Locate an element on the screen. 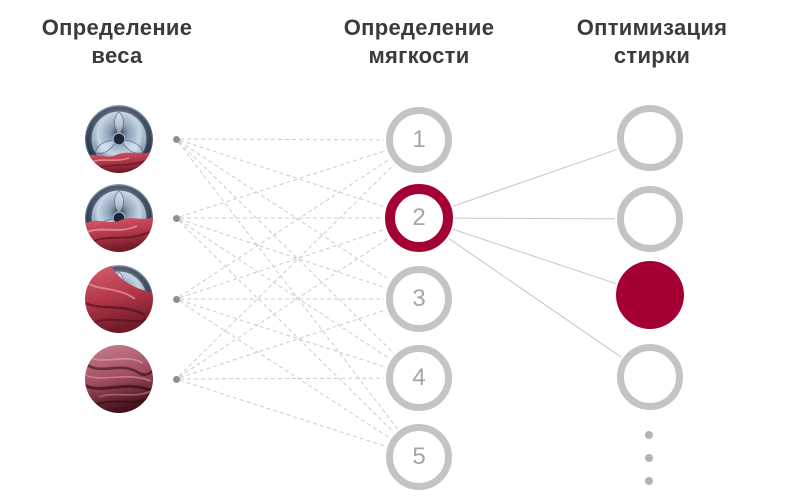  softness-node-label: 4 is located at coordinates (419, 377).